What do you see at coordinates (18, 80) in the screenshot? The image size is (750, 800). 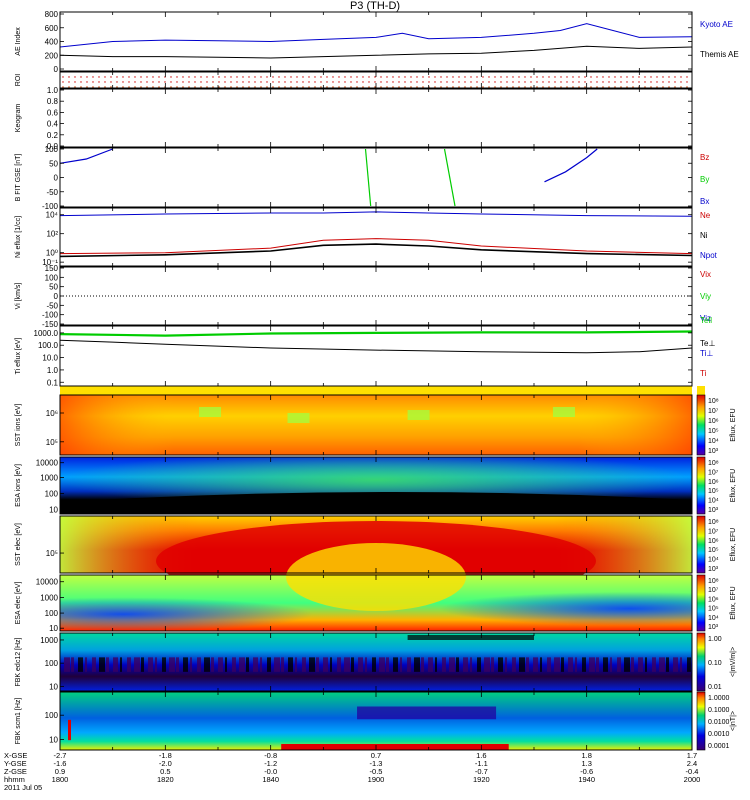 I see `y-axis-label: ROI` at bounding box center [18, 80].